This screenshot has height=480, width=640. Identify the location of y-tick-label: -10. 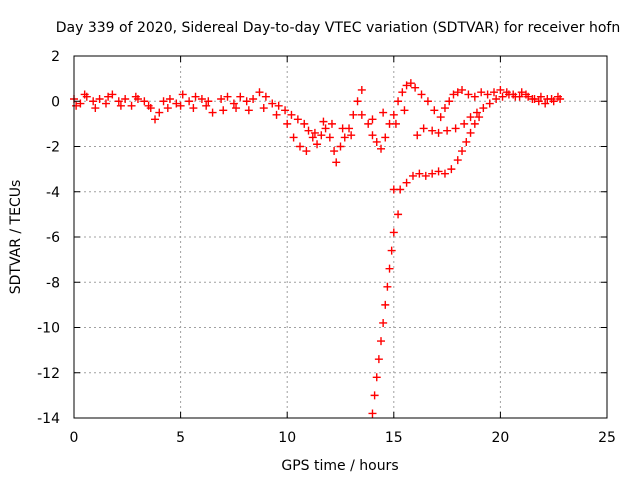
(48, 329).